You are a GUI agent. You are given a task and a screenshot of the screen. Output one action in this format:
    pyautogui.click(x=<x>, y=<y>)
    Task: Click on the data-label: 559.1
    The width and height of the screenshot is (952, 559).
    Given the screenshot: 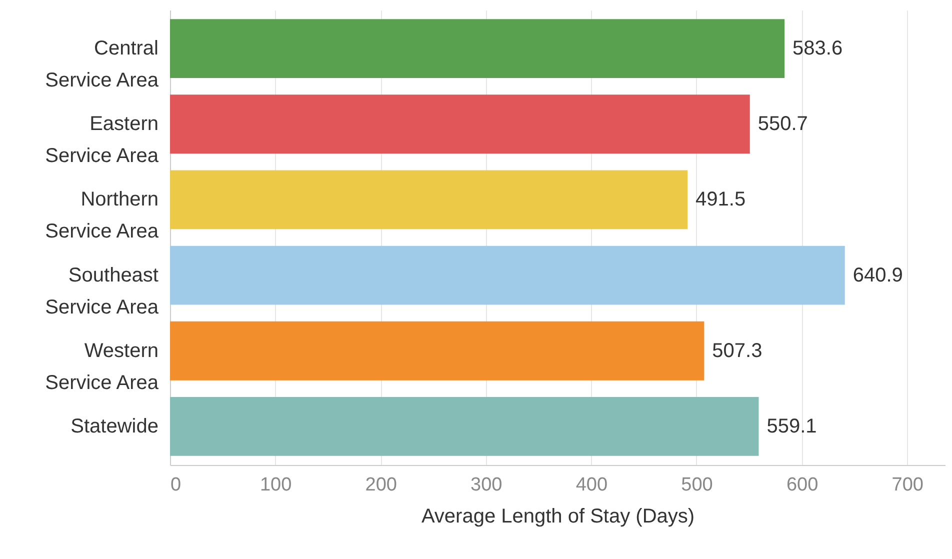 What is the action you would take?
    pyautogui.click(x=791, y=426)
    